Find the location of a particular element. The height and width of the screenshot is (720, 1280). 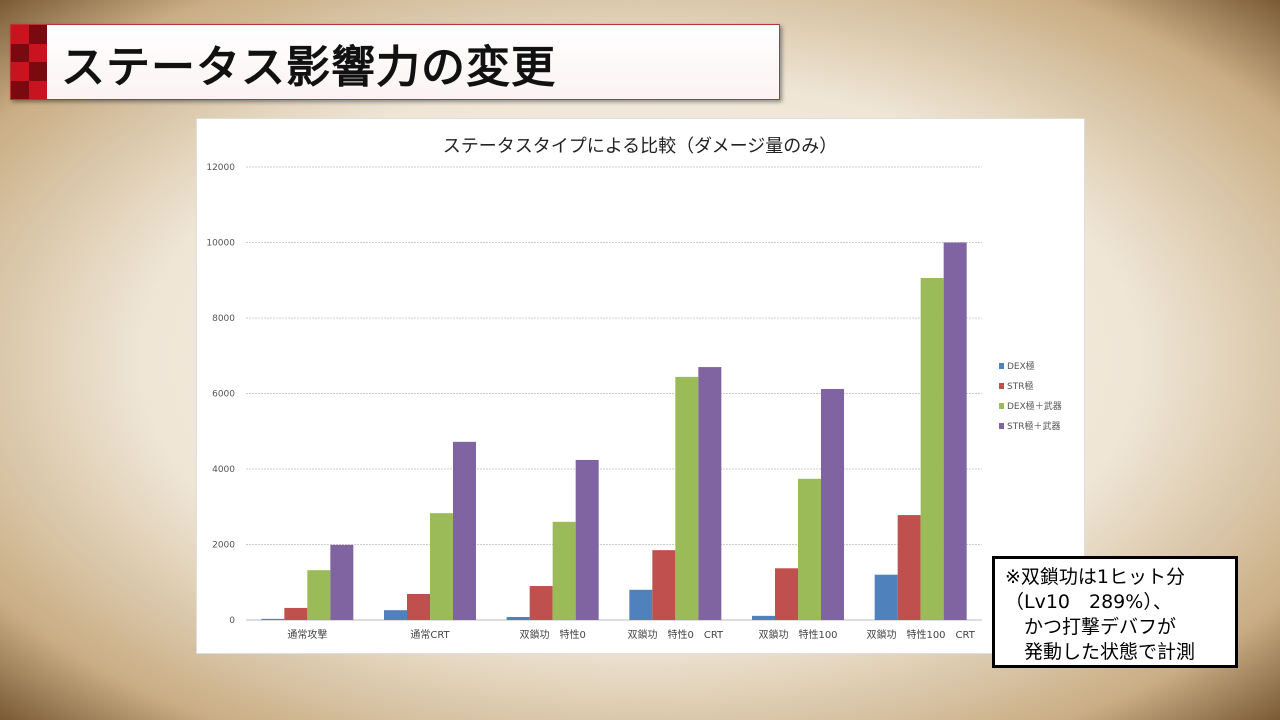

chart-title: ステータスタイプによる比較（ダメージ量のみ） is located at coordinates (640, 146).